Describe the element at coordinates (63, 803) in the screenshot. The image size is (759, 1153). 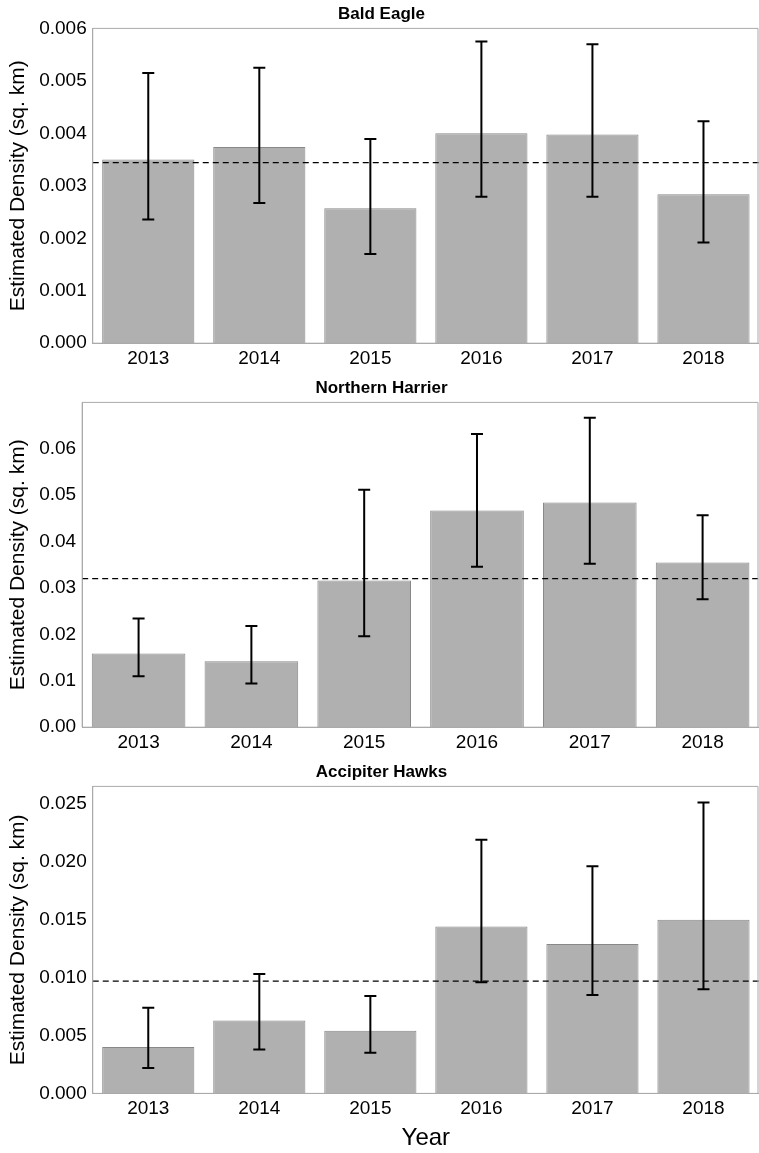
I see `y-tick-label: 0.025` at that location.